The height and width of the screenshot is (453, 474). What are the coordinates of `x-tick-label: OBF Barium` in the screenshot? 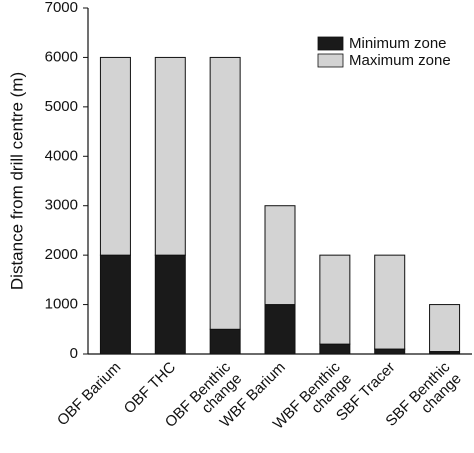 It's located at (89, 394).